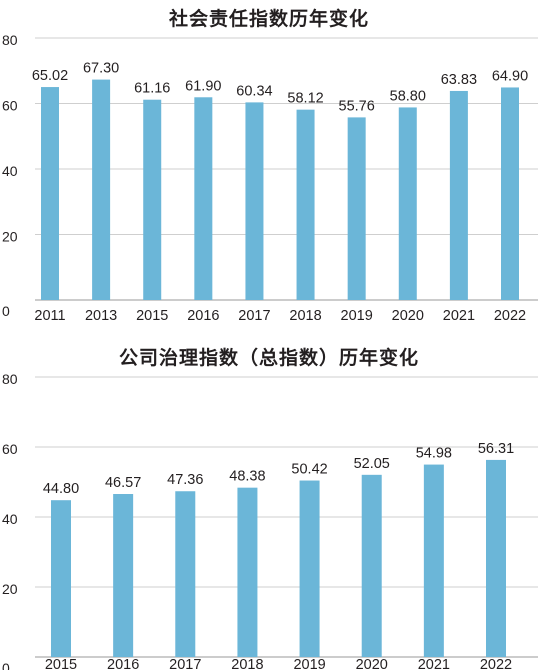  Describe the element at coordinates (357, 106) in the screenshot. I see `data-label: 55.76` at that location.